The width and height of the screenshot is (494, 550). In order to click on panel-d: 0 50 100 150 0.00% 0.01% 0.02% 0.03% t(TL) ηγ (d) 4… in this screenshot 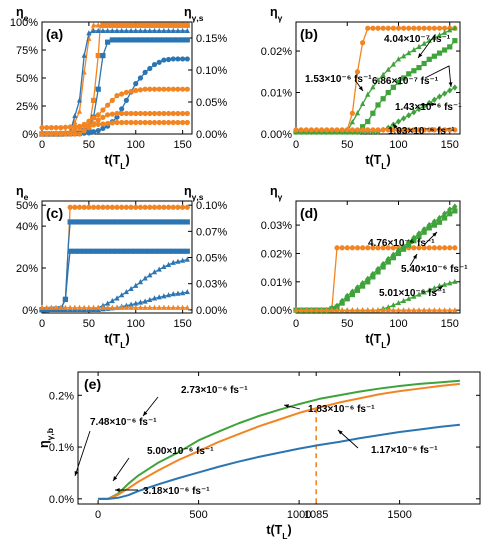, I will do `click(364, 267)`.